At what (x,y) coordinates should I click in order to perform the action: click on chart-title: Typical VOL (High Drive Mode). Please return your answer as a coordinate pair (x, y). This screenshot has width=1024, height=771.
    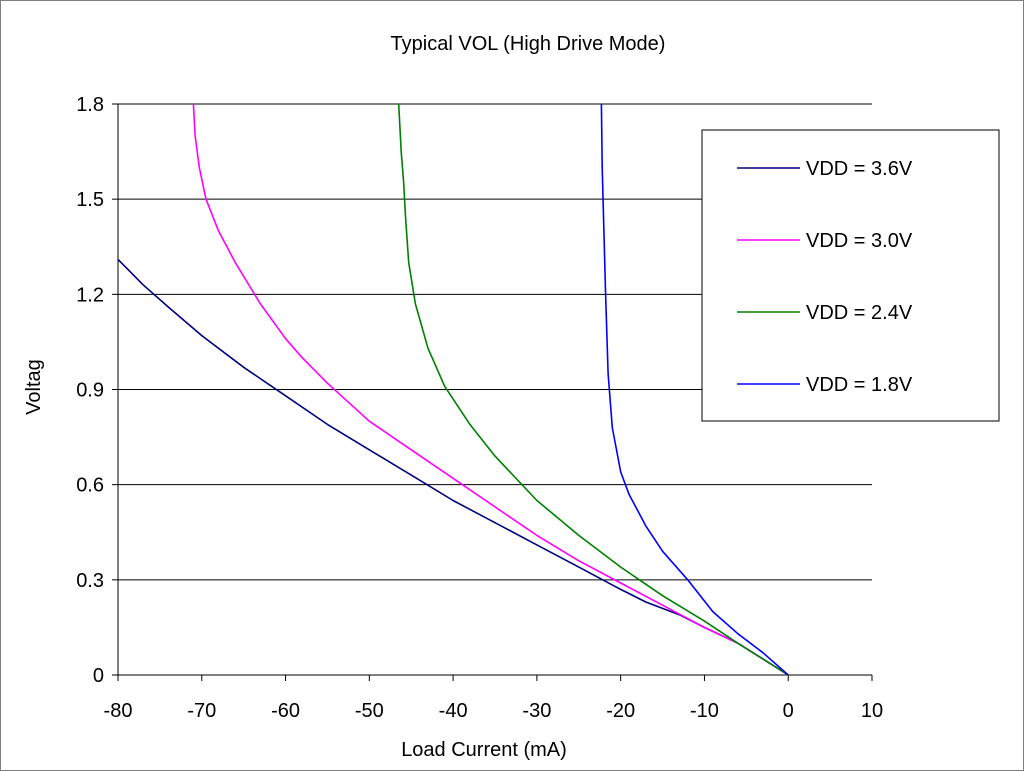
    Looking at the image, I should click on (528, 44).